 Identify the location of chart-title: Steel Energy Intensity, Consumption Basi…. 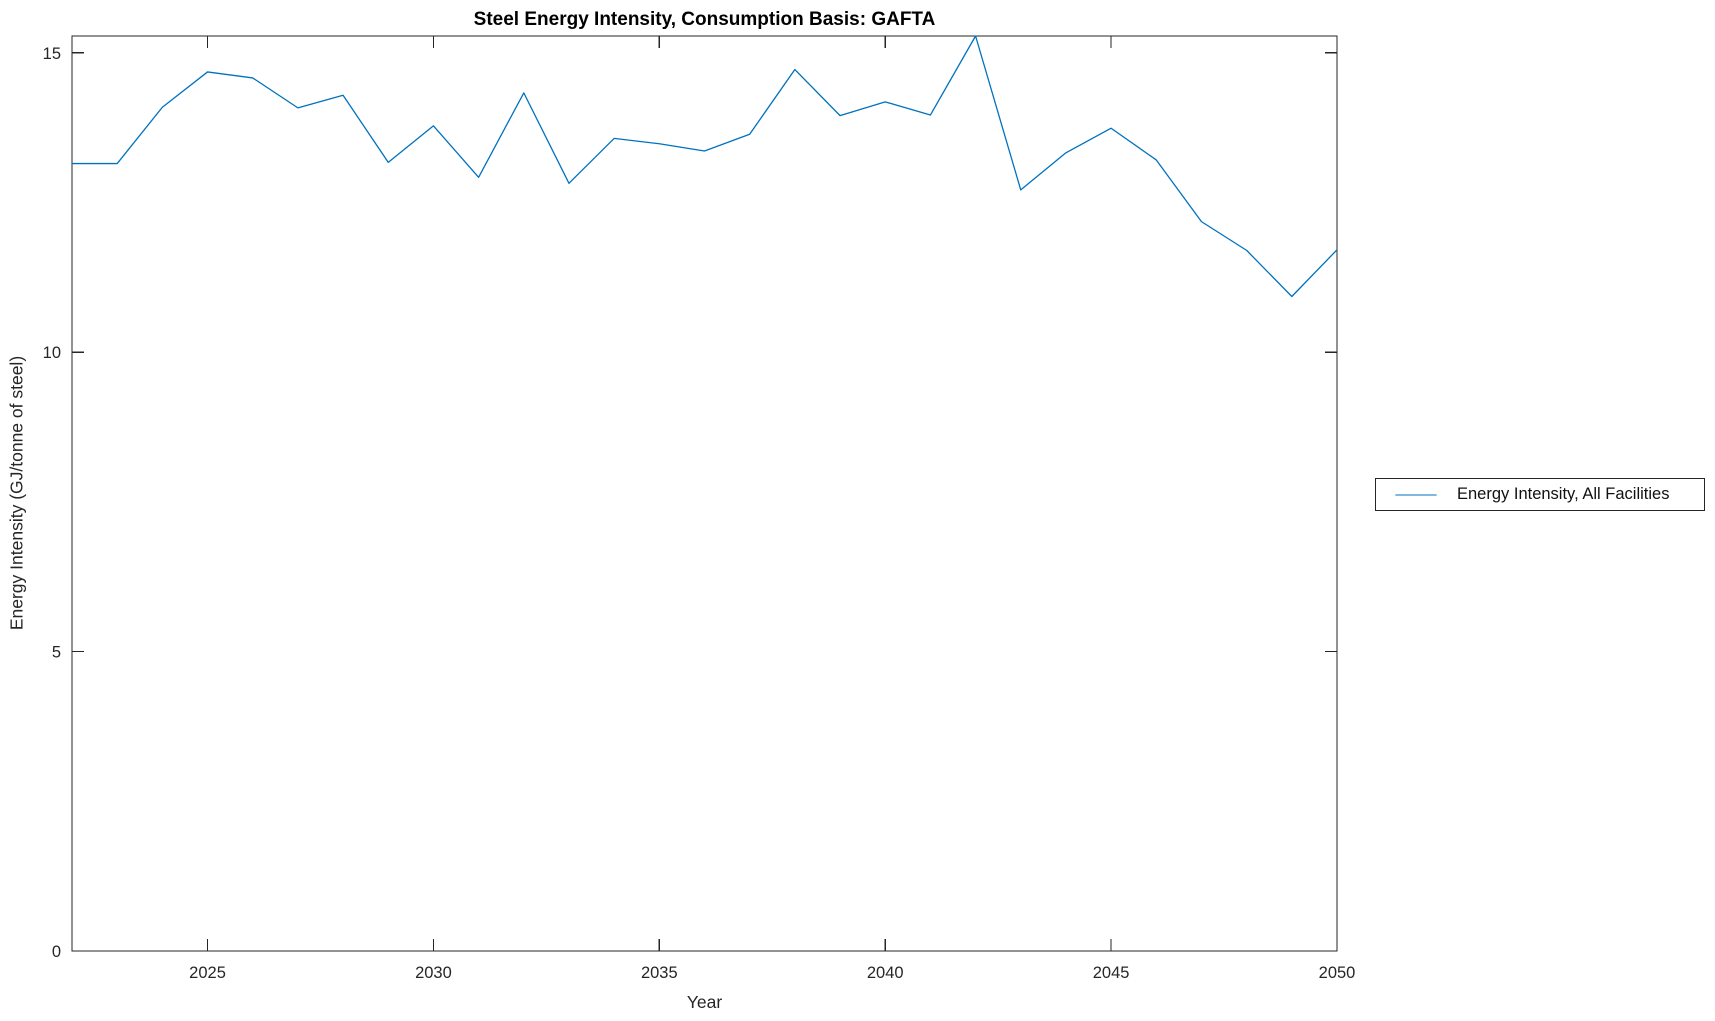
(704, 19).